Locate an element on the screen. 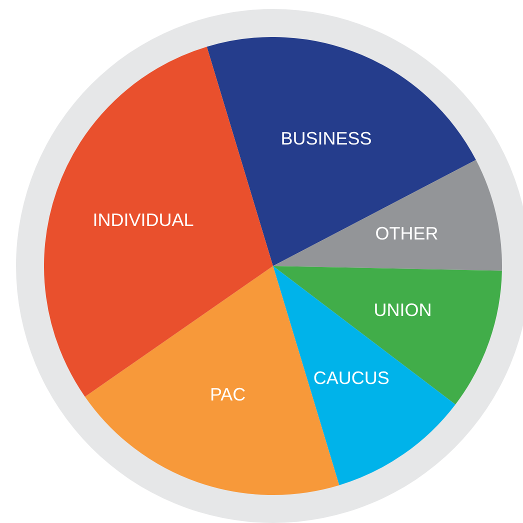  slice-label: BUSINESS is located at coordinates (326, 138).